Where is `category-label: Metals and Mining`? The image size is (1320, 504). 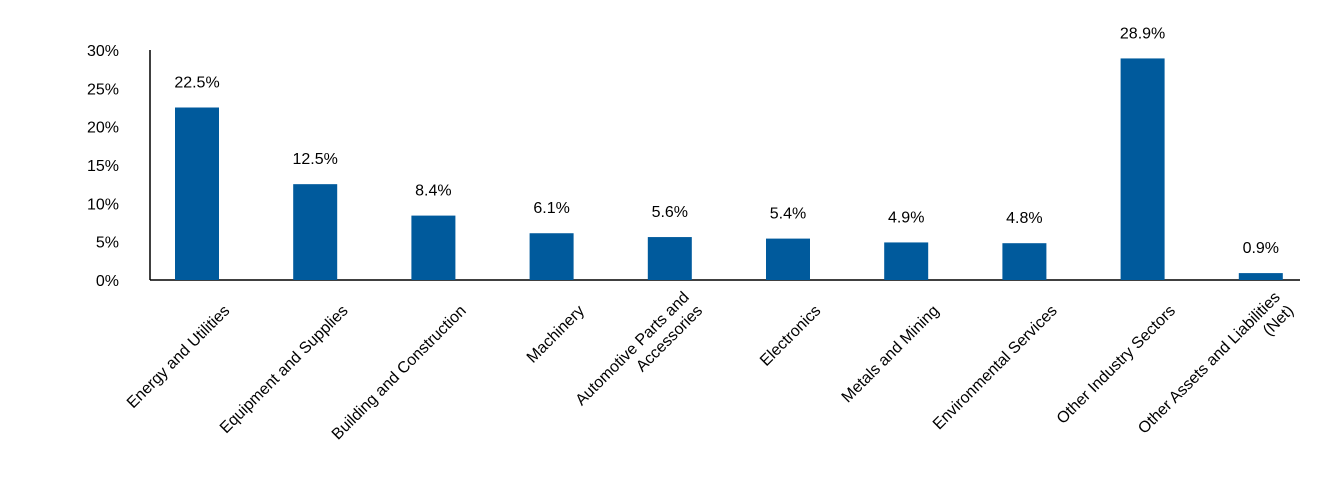 category-label: Metals and Mining is located at coordinates (891, 354).